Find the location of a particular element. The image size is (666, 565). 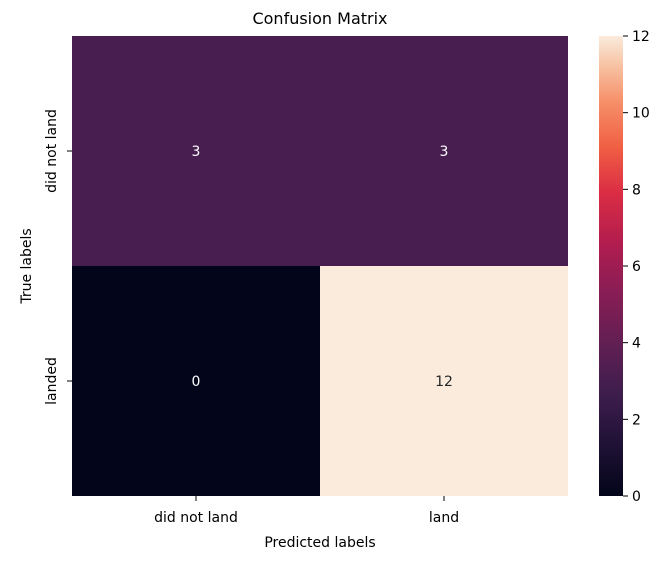

colorbar-tick-label: 6 is located at coordinates (636, 267).